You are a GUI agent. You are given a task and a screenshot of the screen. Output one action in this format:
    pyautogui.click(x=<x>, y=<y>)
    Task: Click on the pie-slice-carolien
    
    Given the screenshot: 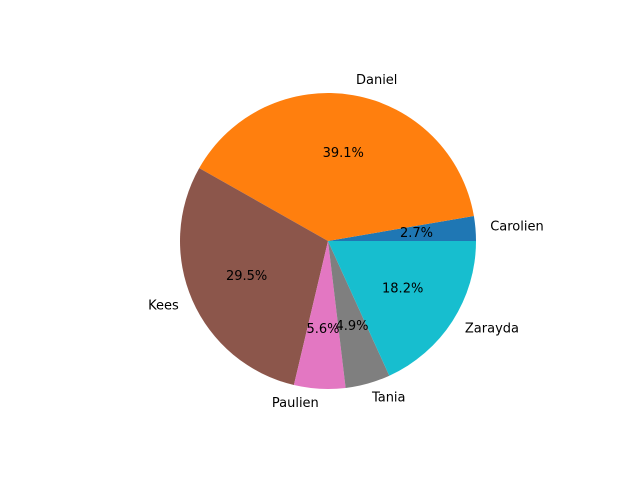 What is the action you would take?
    pyautogui.click(x=402, y=228)
    